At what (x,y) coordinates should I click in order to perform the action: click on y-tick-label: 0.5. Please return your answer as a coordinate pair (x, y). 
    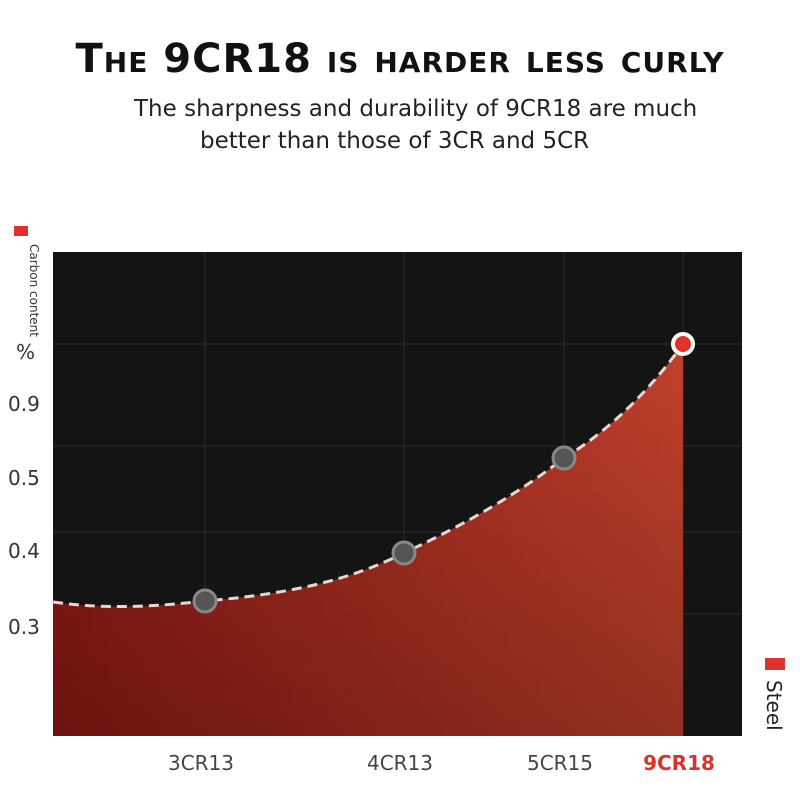
    Looking at the image, I should click on (24, 478).